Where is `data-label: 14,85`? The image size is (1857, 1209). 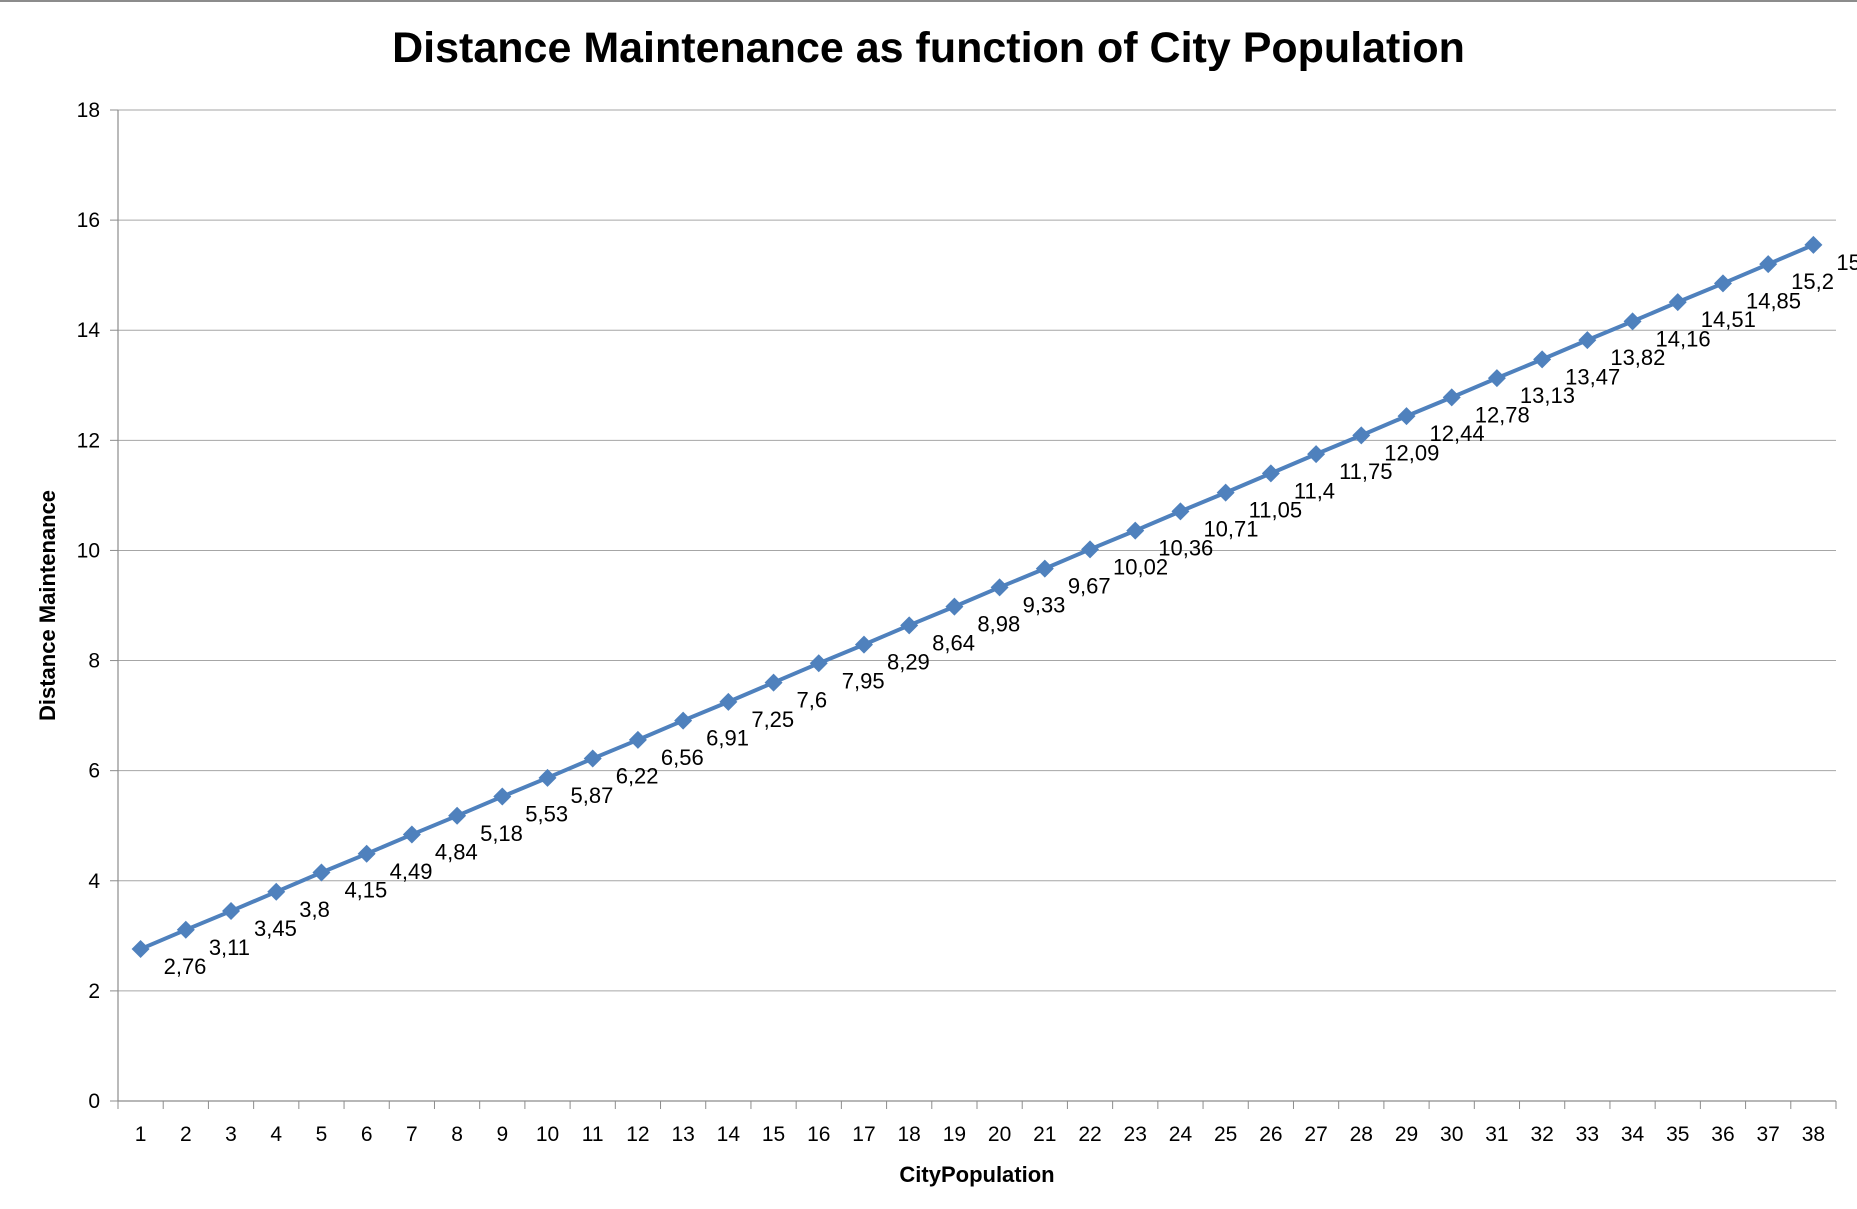 data-label: 14,85 is located at coordinates (1773, 300).